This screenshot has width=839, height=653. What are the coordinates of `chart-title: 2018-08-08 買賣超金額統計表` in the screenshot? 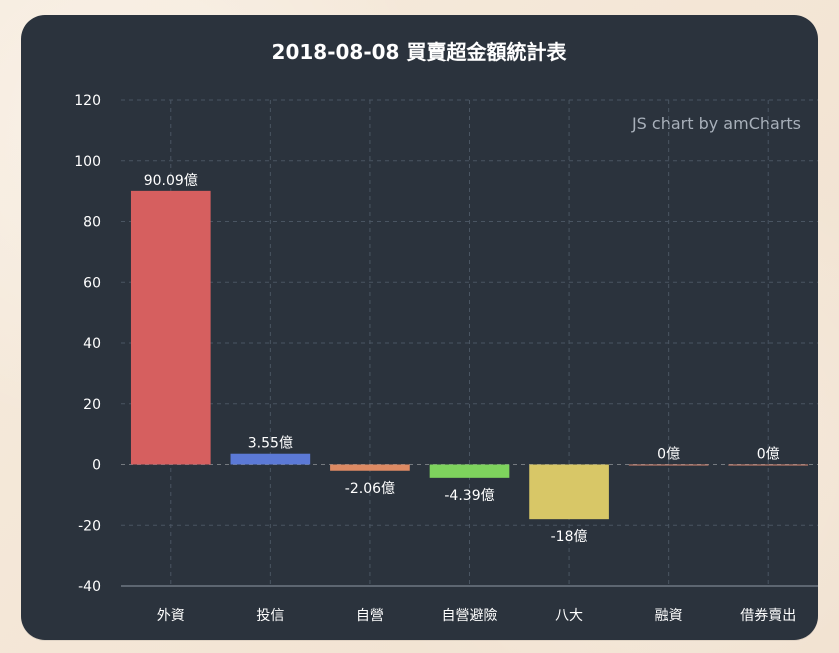 It's located at (420, 52).